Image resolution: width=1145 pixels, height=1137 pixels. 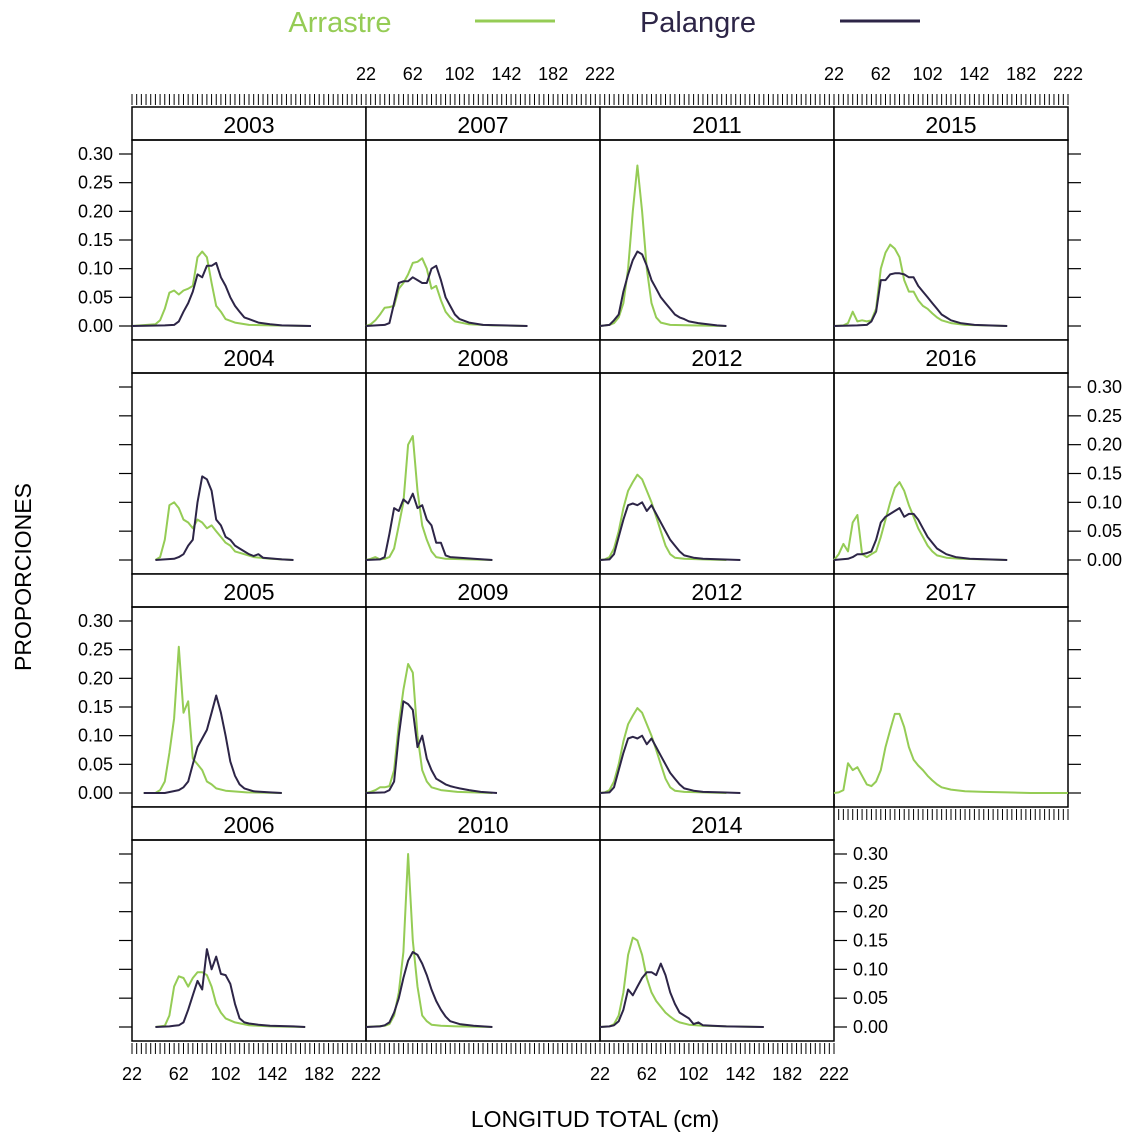 I want to click on panel-label: 2011, so click(x=716, y=125).